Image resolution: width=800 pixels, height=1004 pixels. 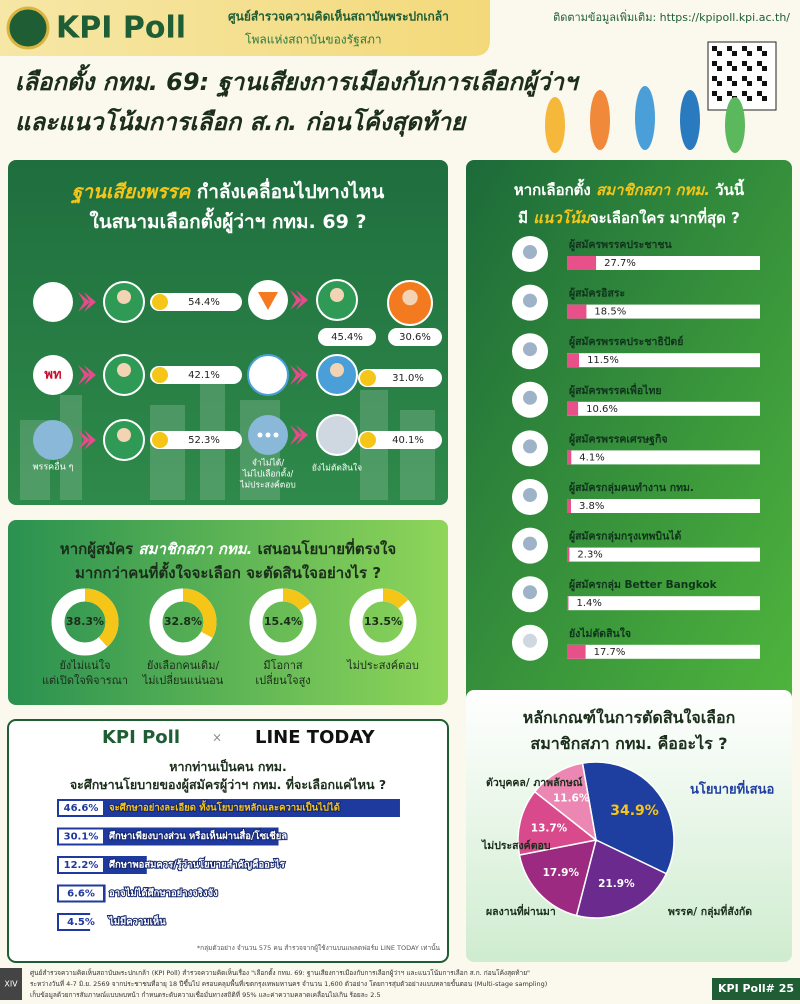 I want to click on pie-slice, so click(x=565, y=802).